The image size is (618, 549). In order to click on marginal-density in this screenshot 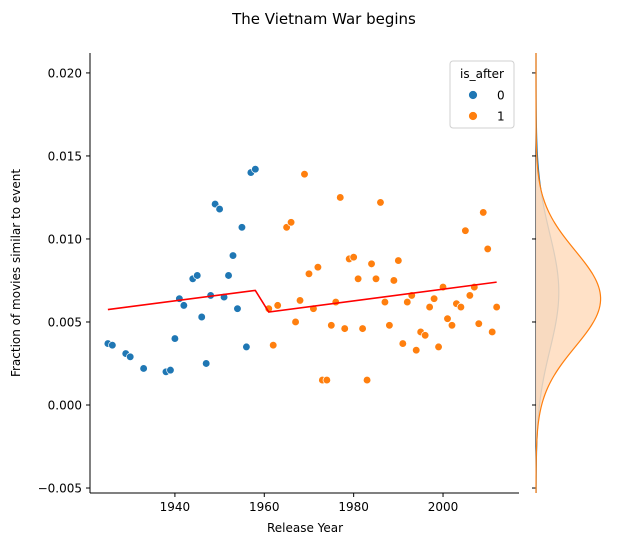, I will do `click(568, 273)`.